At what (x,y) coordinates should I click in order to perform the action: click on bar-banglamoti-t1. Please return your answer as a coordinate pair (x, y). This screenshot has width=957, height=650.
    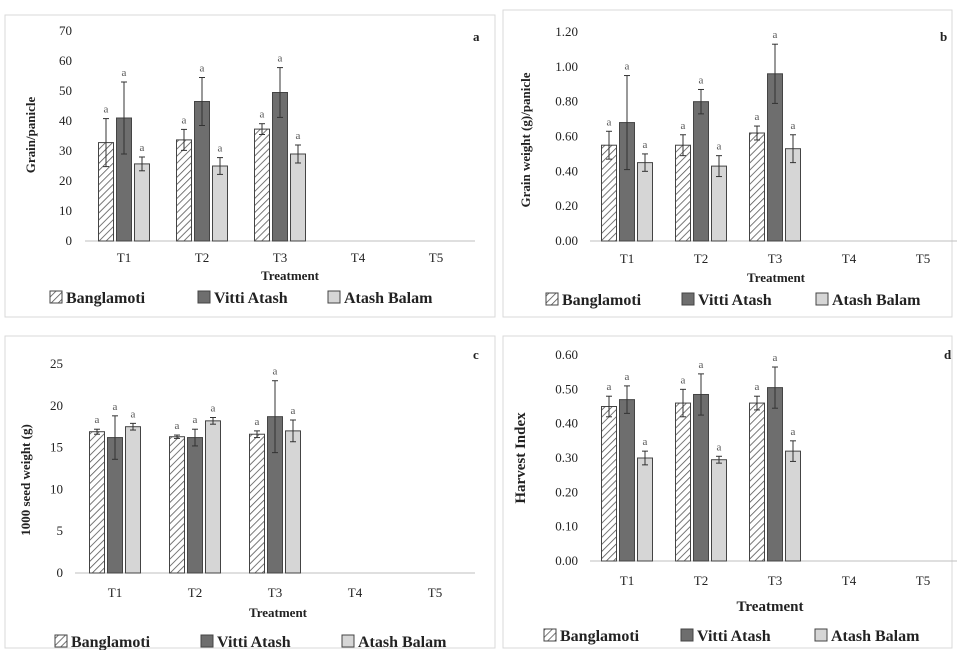
    Looking at the image, I should click on (609, 484).